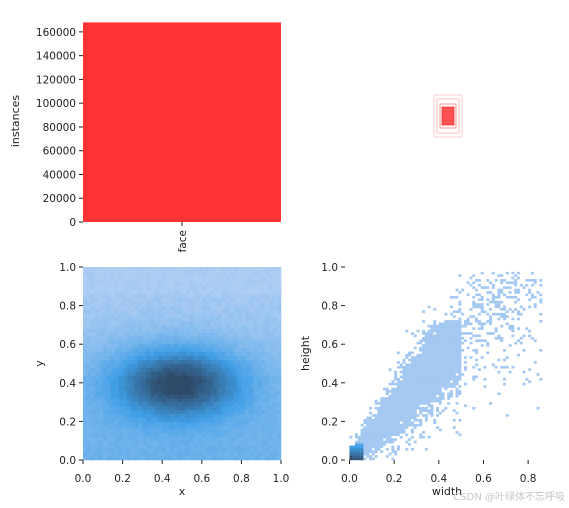 This screenshot has height=508, width=569. What do you see at coordinates (329, 422) in the screenshot?
I see `y-tick-label: 0.2` at bounding box center [329, 422].